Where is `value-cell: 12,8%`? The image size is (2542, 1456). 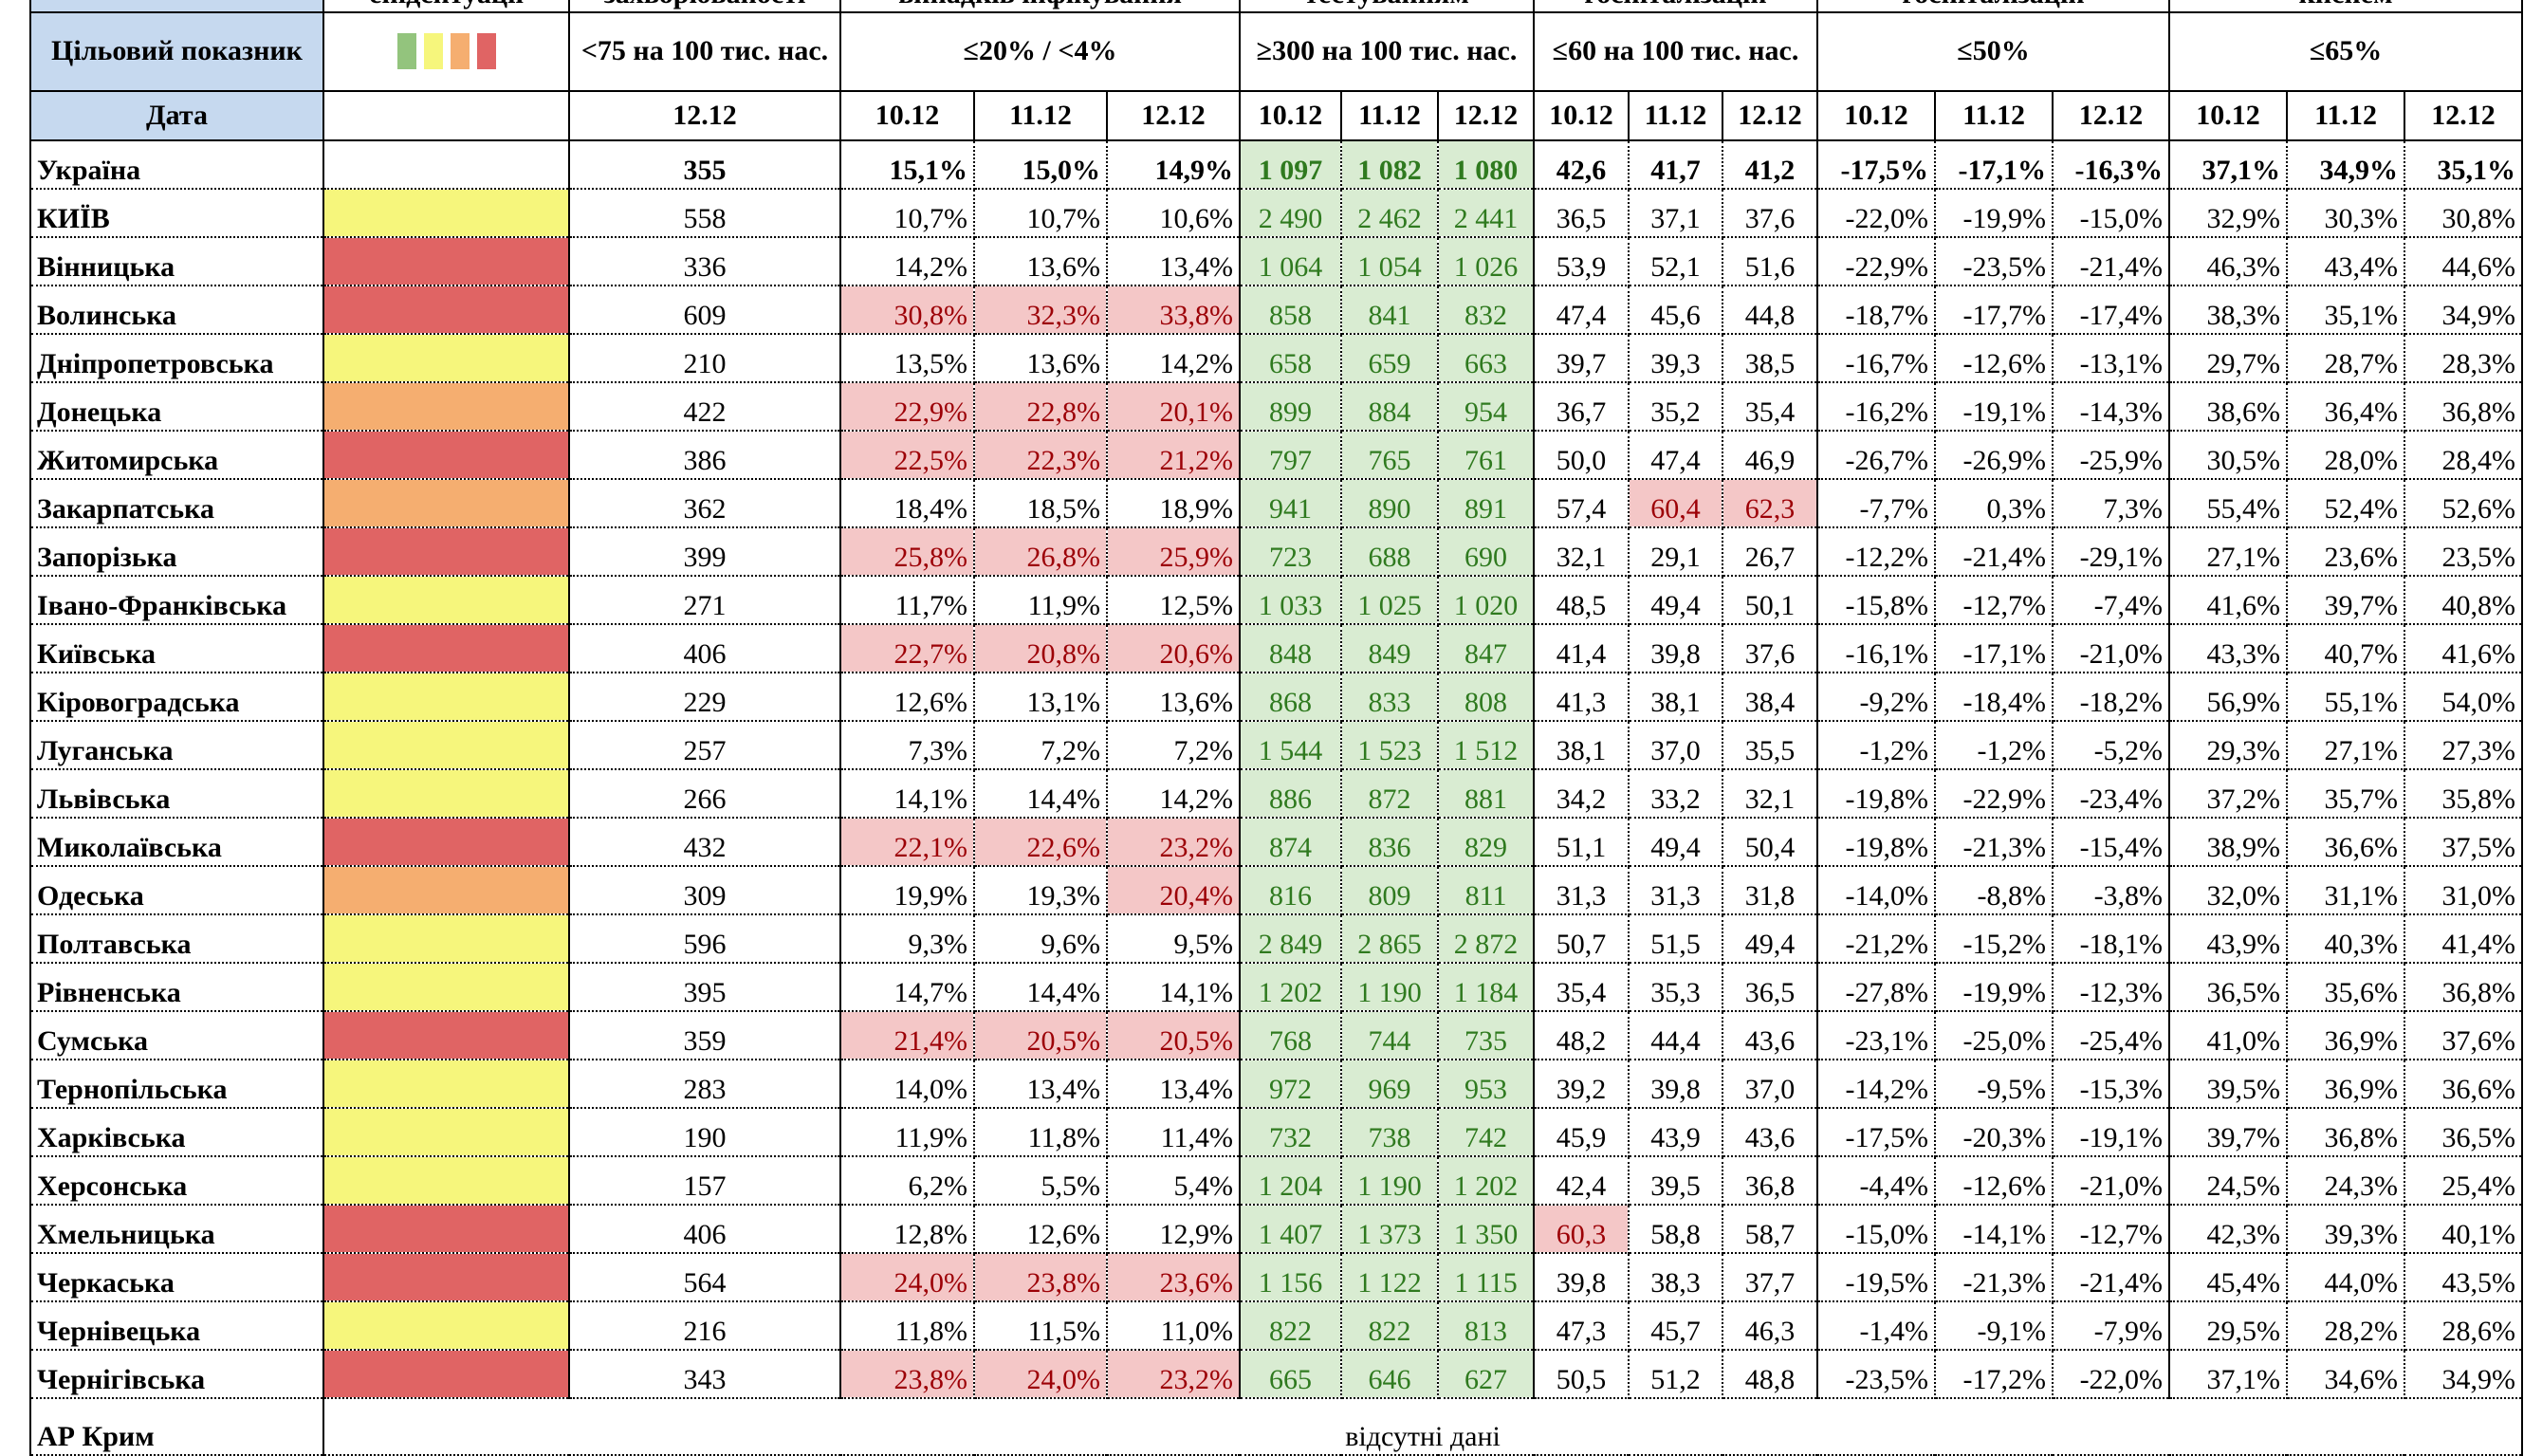
value-cell: 12,8% is located at coordinates (907, 1230).